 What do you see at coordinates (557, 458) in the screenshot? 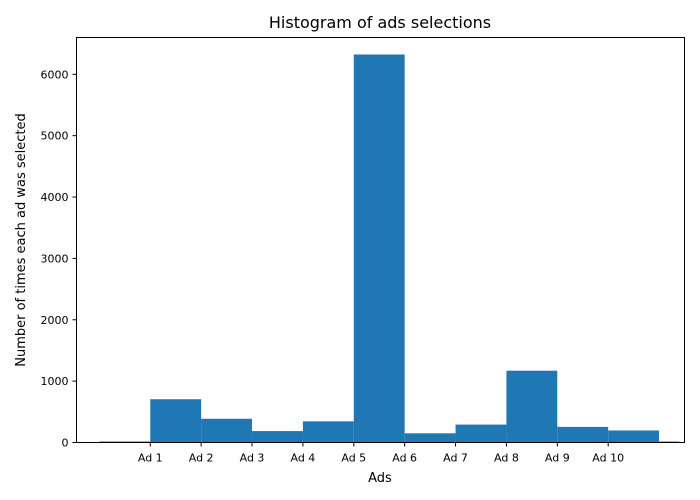
I see `x-tick-label-9: Ad 9` at bounding box center [557, 458].